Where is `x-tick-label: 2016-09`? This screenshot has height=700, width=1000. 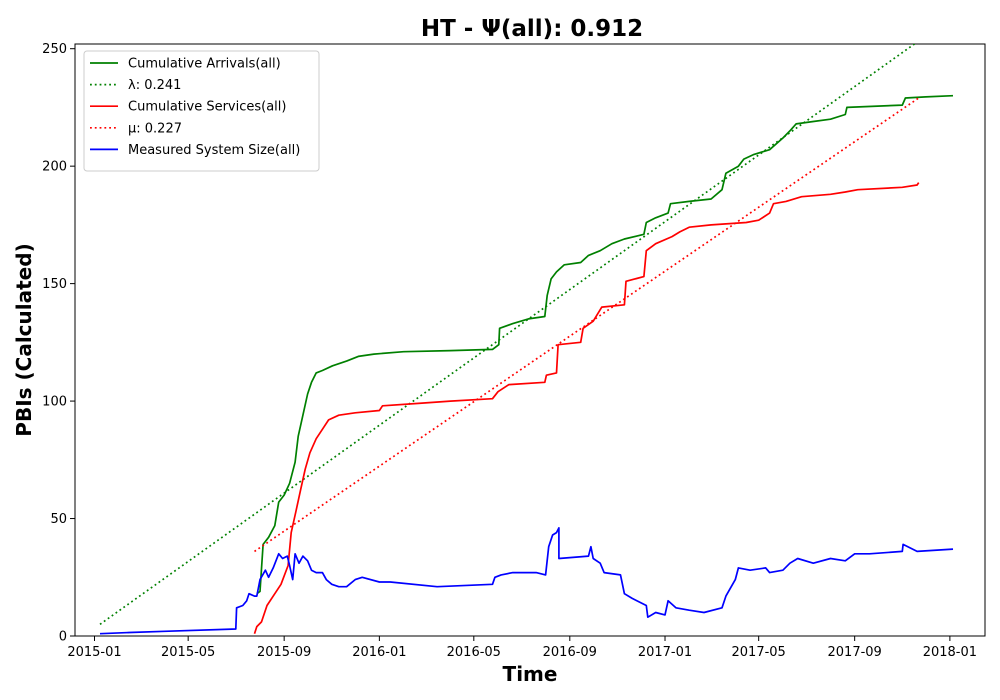
x-tick-label: 2016-09 is located at coordinates (570, 652).